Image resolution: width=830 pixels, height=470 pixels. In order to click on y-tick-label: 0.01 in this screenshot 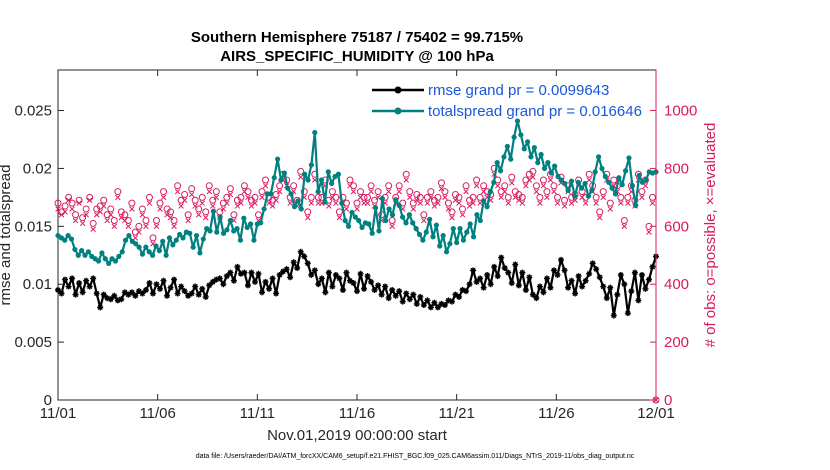, I will do `click(37, 284)`.